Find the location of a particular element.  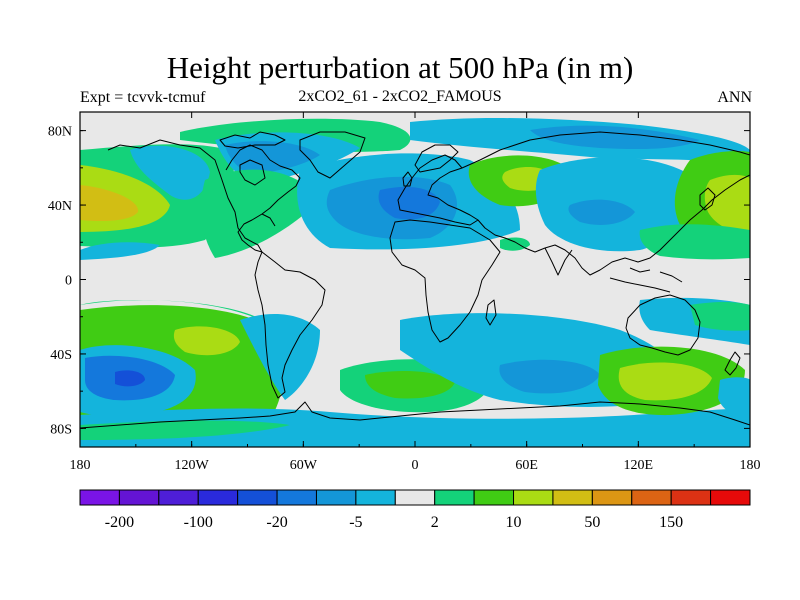

field-tropical-blue-strip is located at coordinates (120, 251).